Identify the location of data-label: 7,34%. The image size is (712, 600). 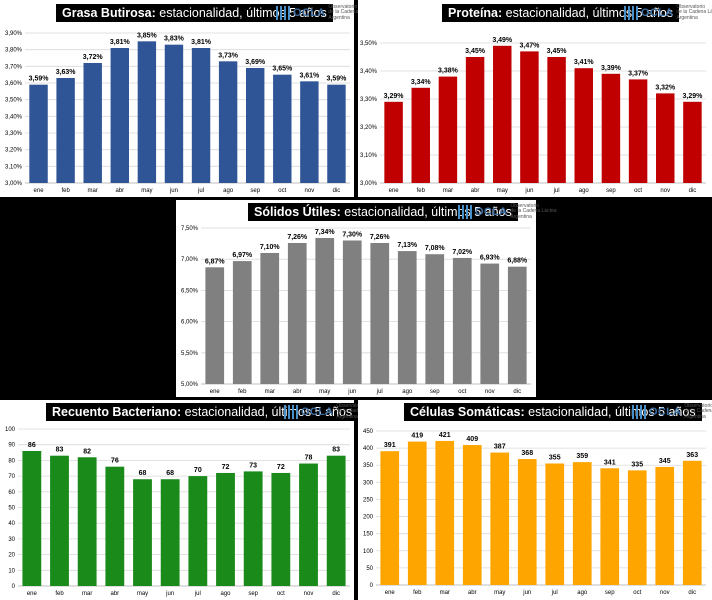
(325, 232).